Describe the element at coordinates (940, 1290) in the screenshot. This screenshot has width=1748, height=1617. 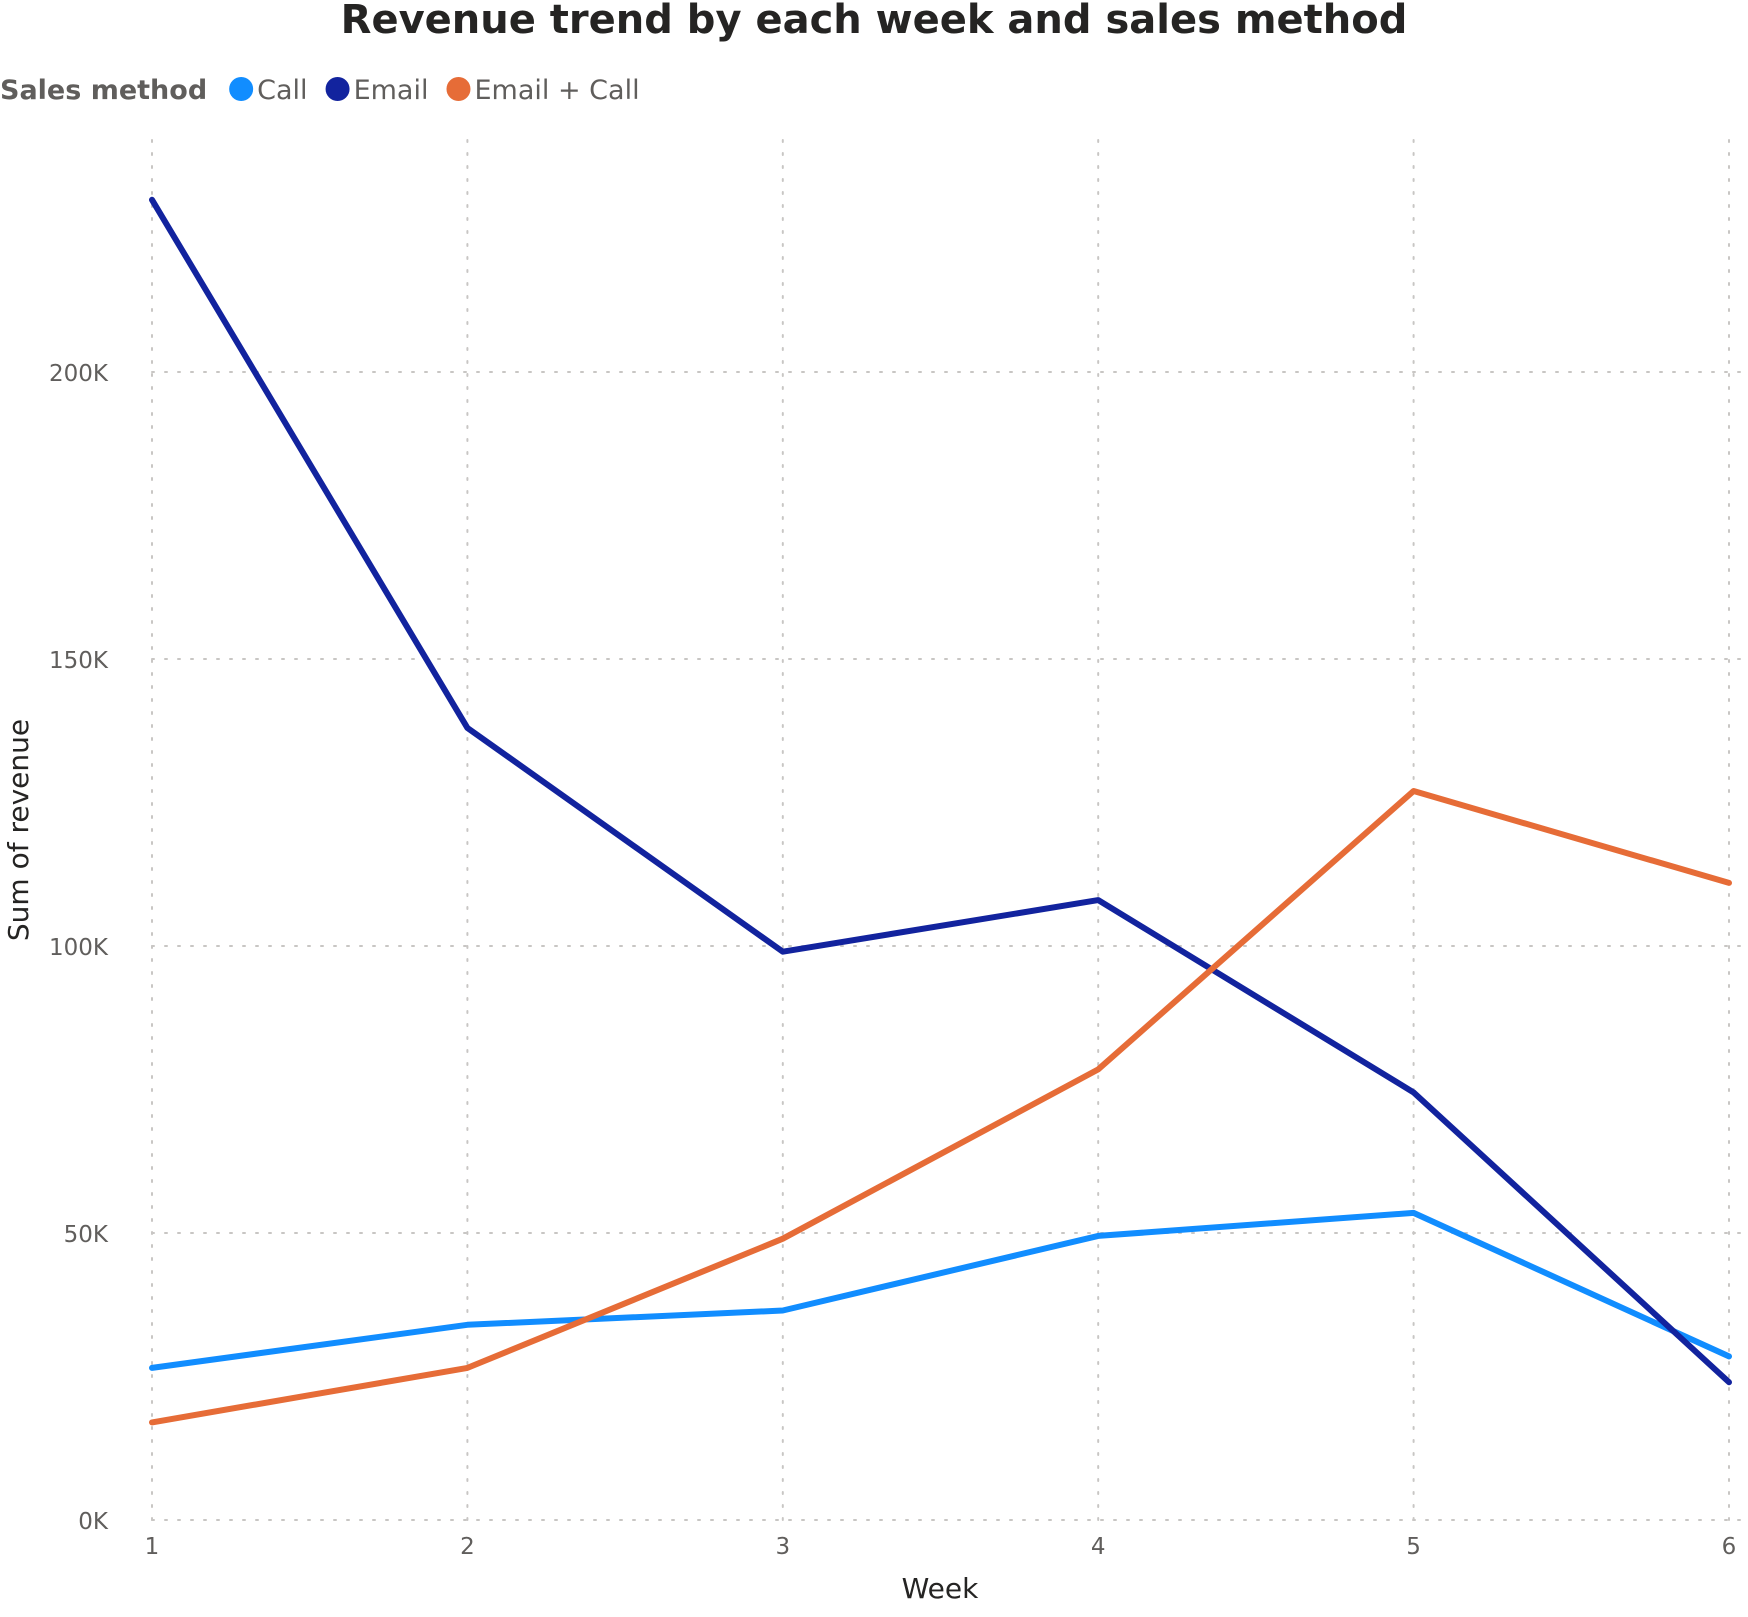
I see `series-line-call` at that location.